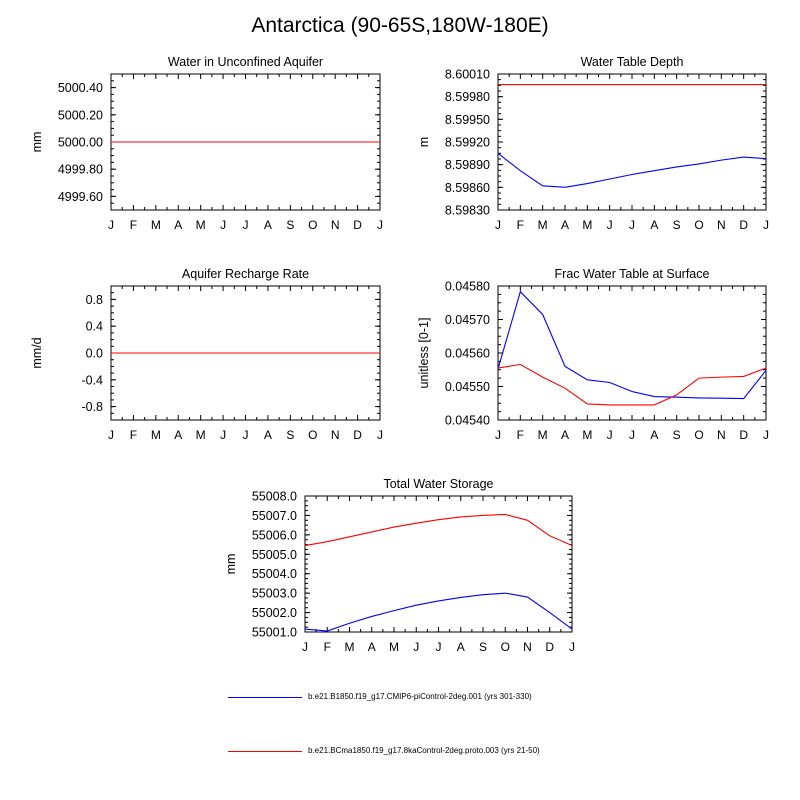  I want to click on chart-title: Frac Water Table at Surface, so click(632, 274).